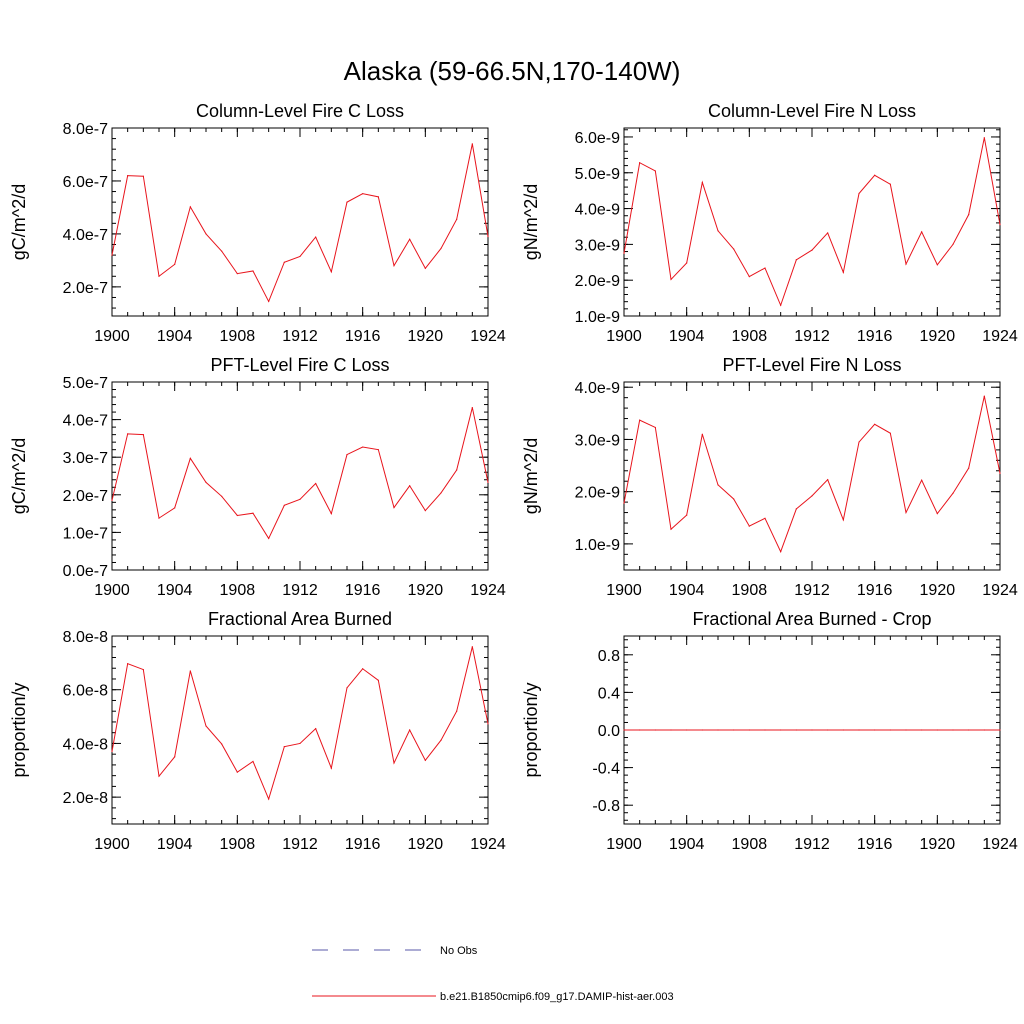  I want to click on y-axis-title: gN/m^2/d, so click(531, 476).